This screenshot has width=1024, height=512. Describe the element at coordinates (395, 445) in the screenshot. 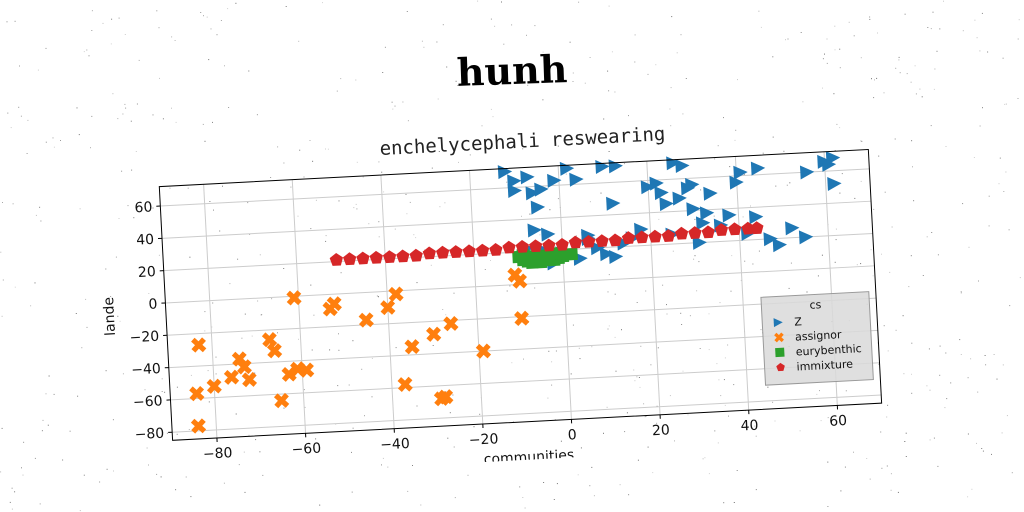

I see `x-tick-label: −40` at that location.